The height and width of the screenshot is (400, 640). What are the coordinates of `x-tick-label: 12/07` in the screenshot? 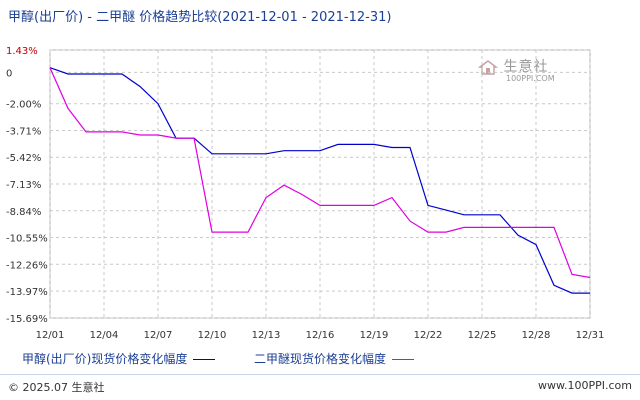 It's located at (158, 335).